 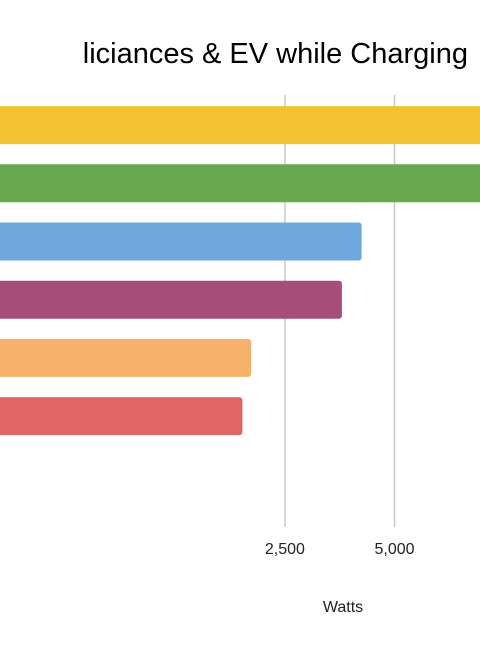 What do you see at coordinates (394, 549) in the screenshot?
I see `x-tick-label: 5,000` at bounding box center [394, 549].